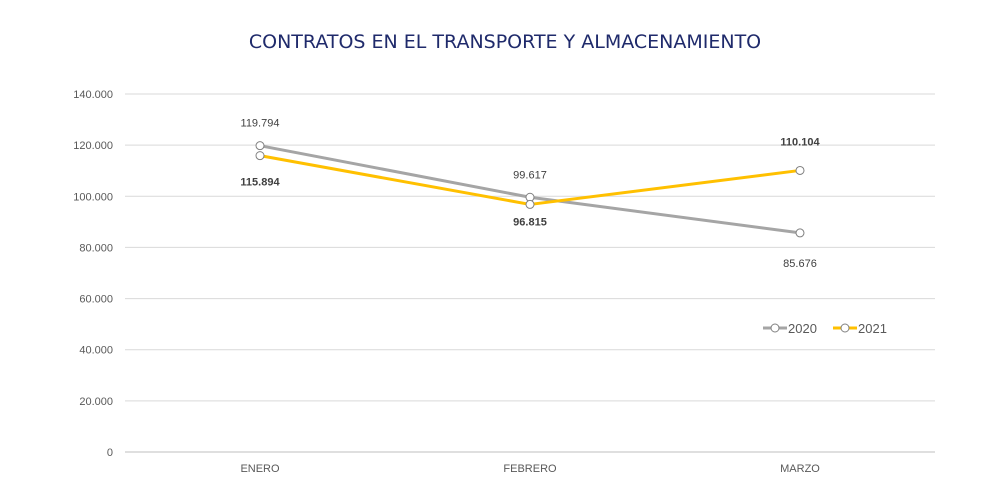 The width and height of the screenshot is (1000, 500). Describe the element at coordinates (872, 328) in the screenshot. I see `legend-label-2021: 2021` at that location.